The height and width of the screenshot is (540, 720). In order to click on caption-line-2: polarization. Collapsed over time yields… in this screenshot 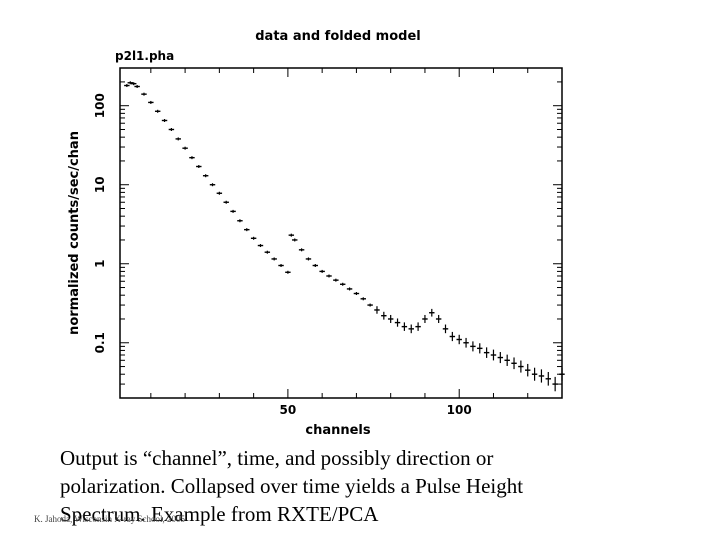, I will do `click(292, 486)`.